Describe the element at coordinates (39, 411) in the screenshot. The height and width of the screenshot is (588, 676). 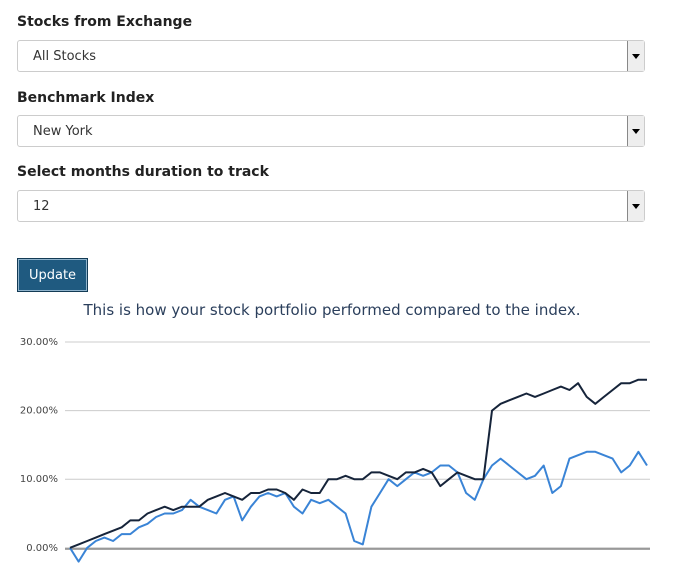
I see `y-tick-label: 20.00%` at that location.